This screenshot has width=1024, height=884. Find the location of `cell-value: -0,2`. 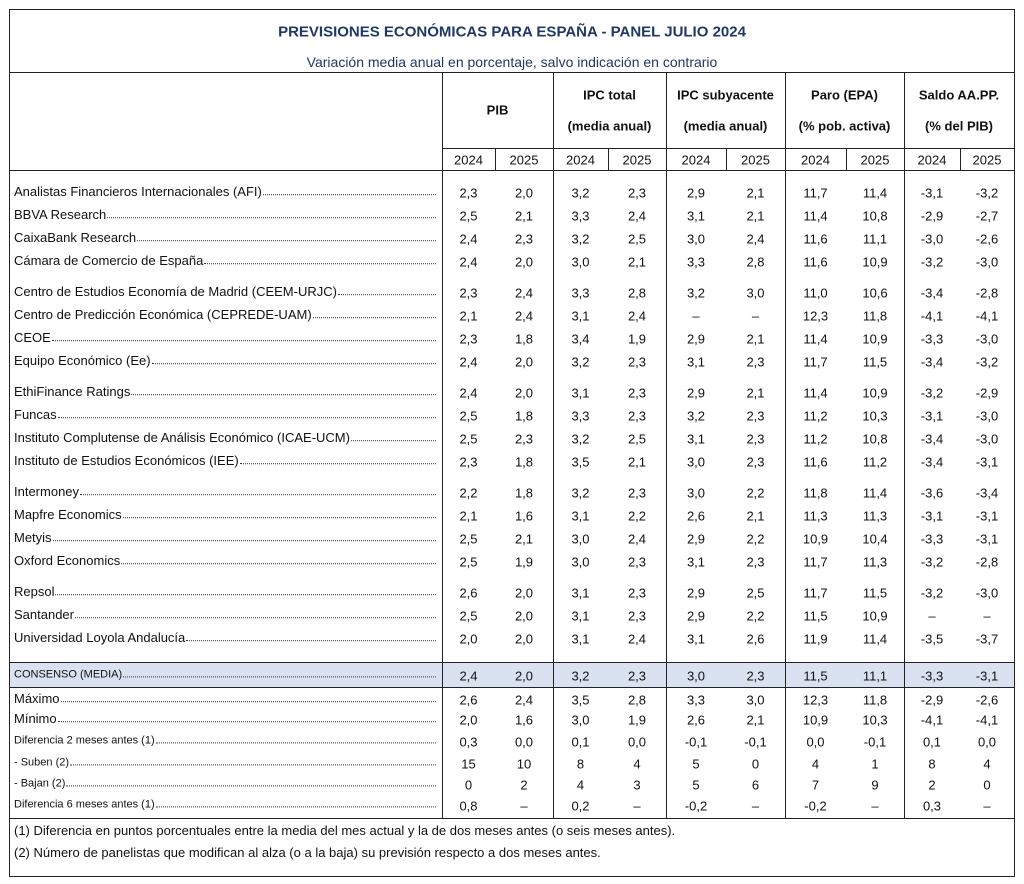

cell-value: -0,2 is located at coordinates (696, 806).